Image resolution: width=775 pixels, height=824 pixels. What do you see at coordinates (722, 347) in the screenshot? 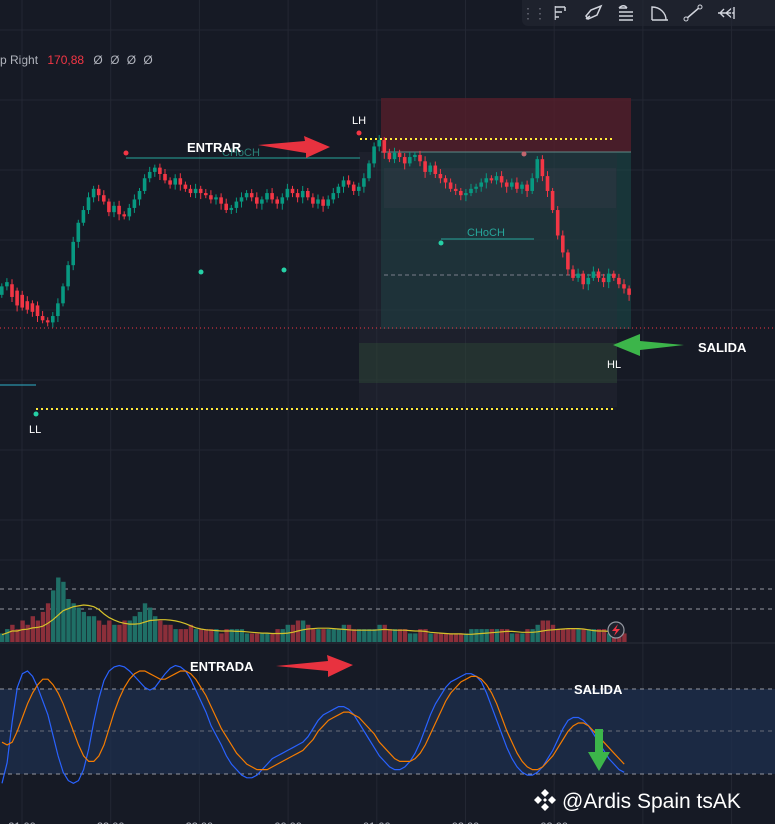
I see `salida-label: SALIDA` at bounding box center [722, 347].